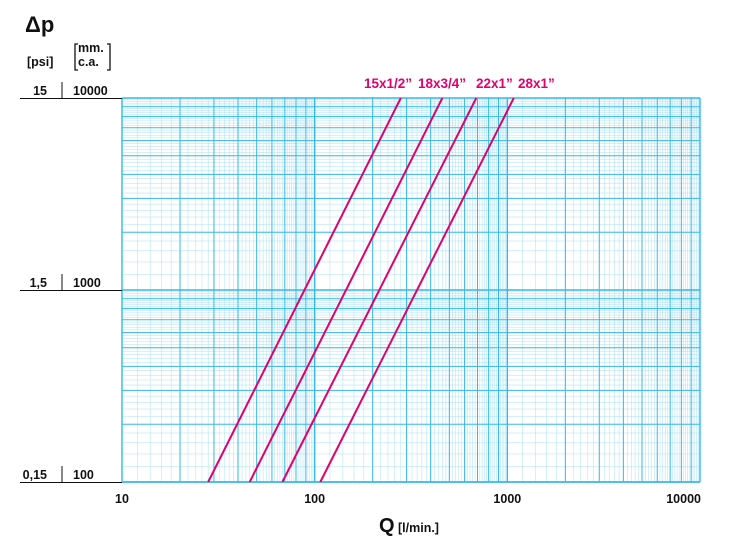 This screenshot has height=546, width=730. Describe the element at coordinates (40, 62) in the screenshot. I see `y-unit-psi: [psi]` at that location.